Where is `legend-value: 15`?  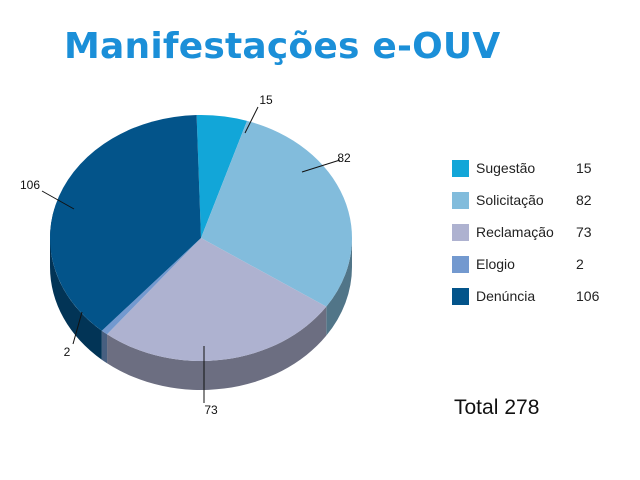 legend-value: 15 is located at coordinates (584, 168).